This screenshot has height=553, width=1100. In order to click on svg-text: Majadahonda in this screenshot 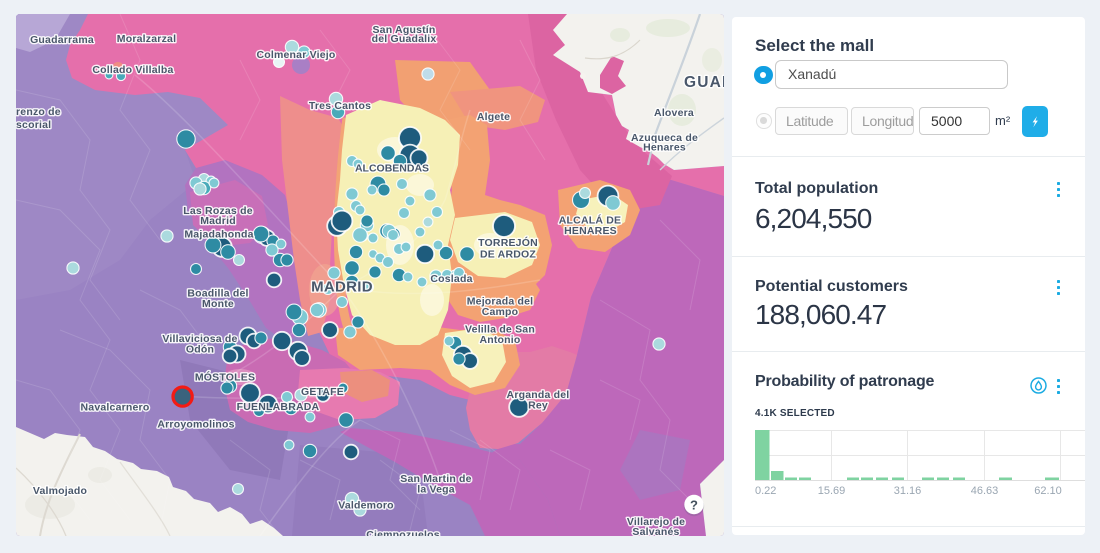, I will do `click(218, 235)`.